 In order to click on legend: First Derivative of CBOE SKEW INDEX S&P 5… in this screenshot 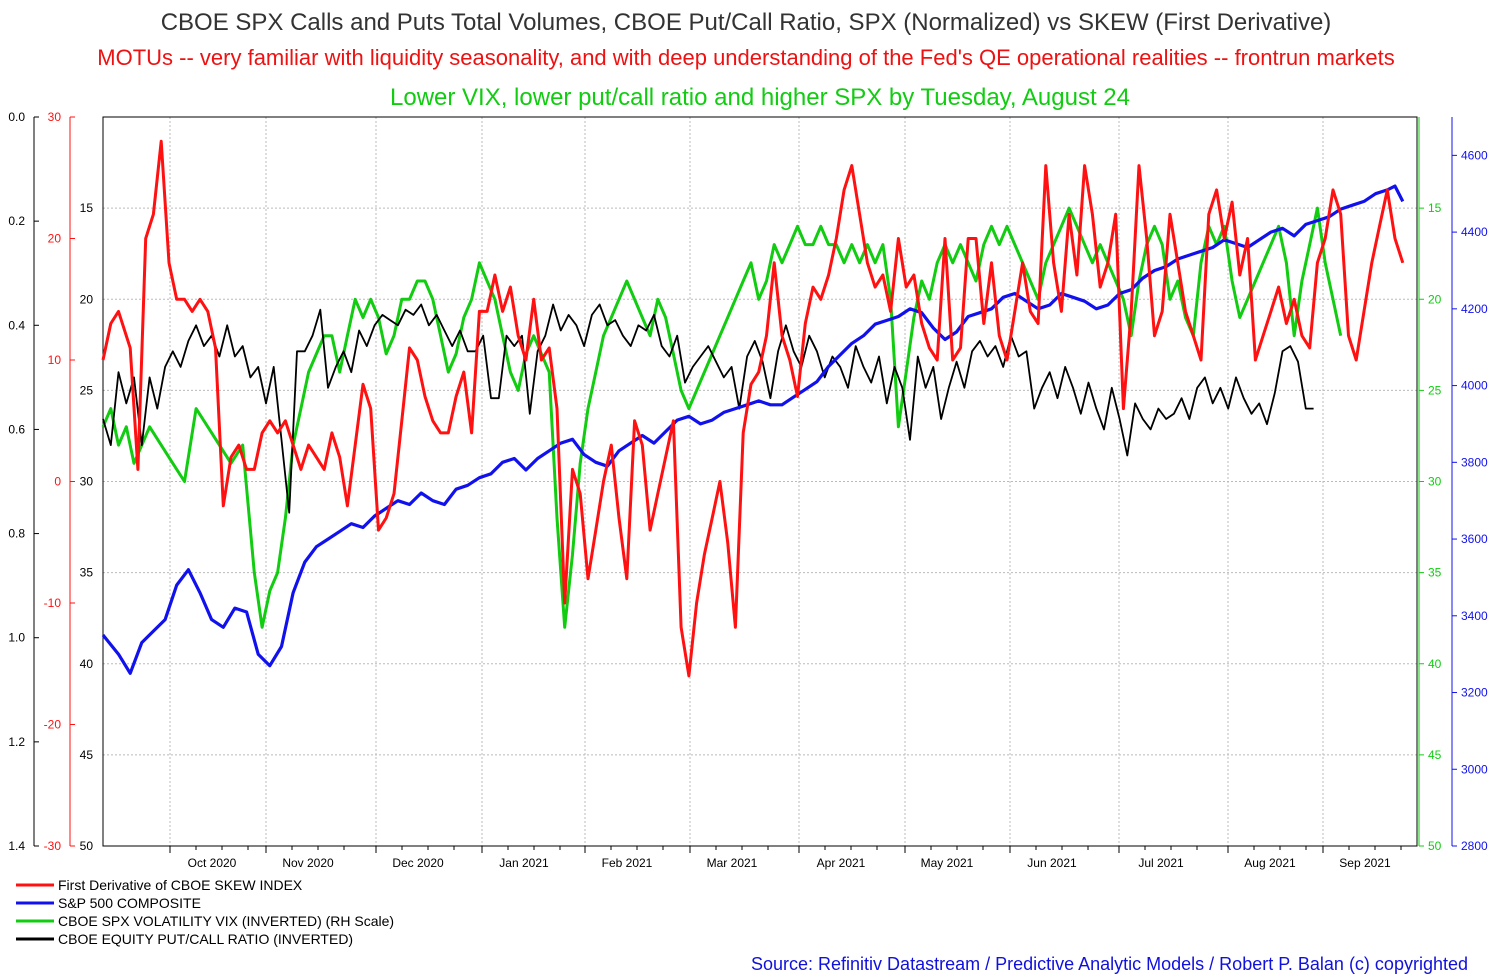, I will do `click(205, 912)`.